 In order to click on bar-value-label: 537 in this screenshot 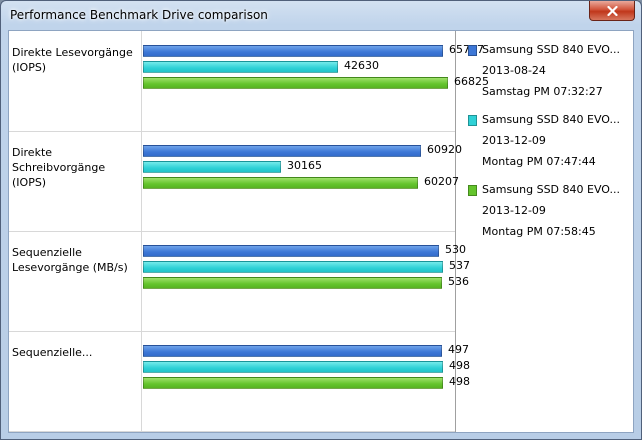, I will do `click(459, 265)`.